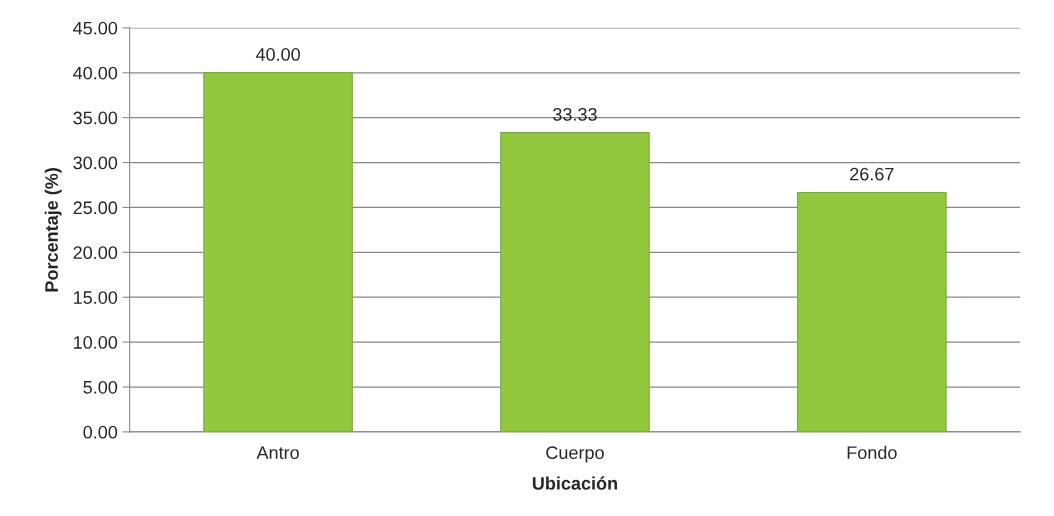 This screenshot has height=516, width=1054. What do you see at coordinates (277, 453) in the screenshot?
I see `x-tick-label: Antro` at bounding box center [277, 453].